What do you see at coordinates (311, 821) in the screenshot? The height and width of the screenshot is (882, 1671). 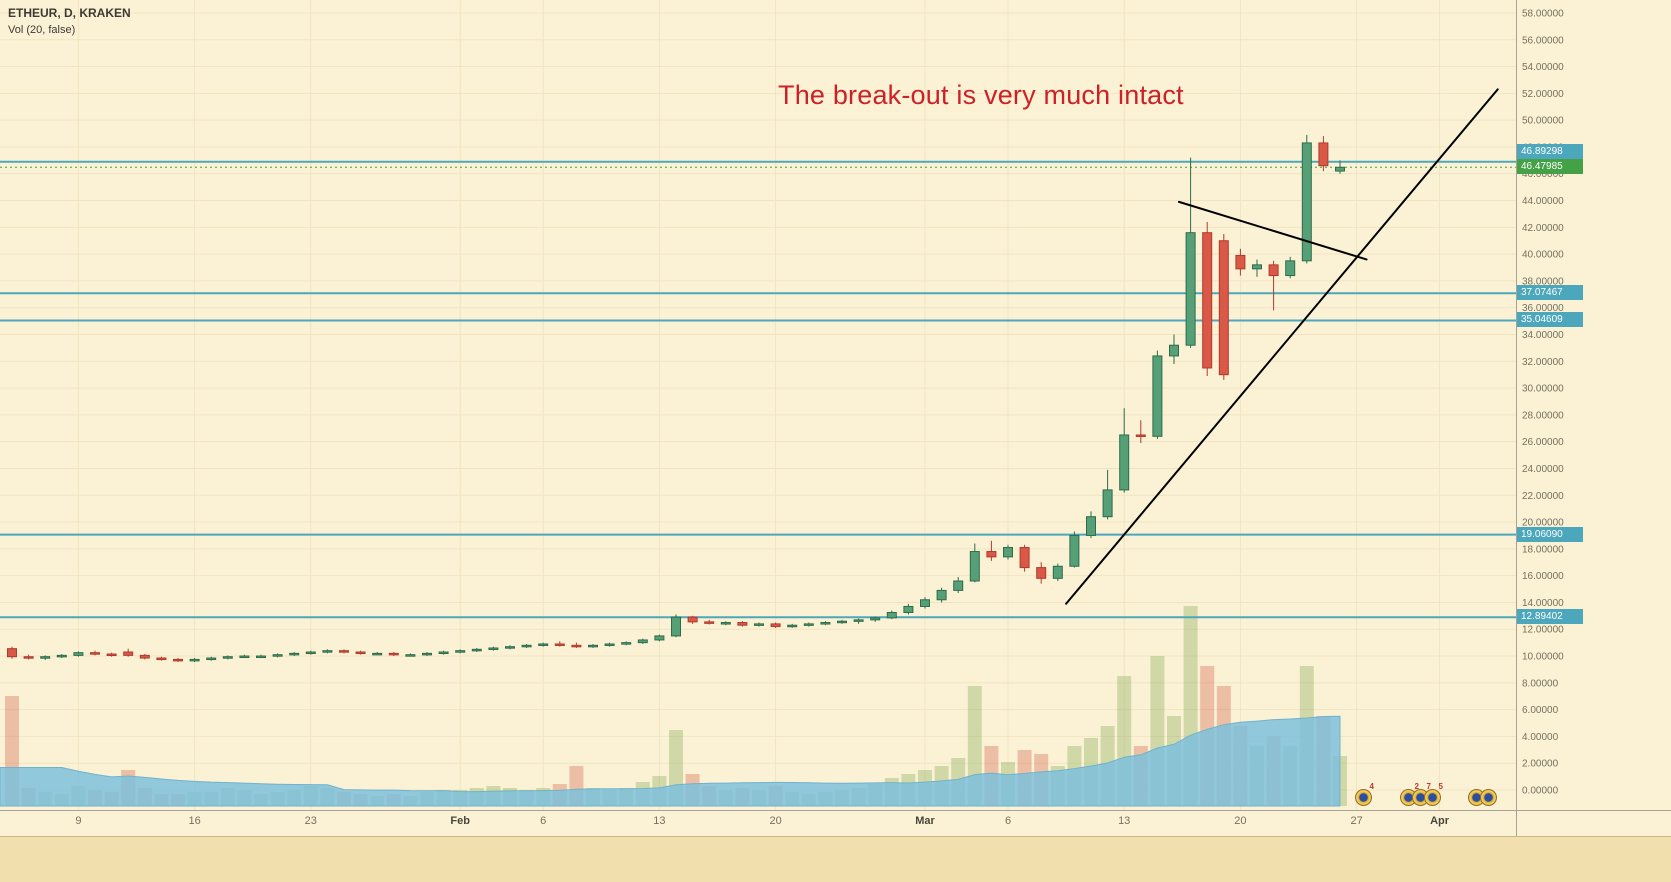 I see `time-axis-label: 23` at bounding box center [311, 821].